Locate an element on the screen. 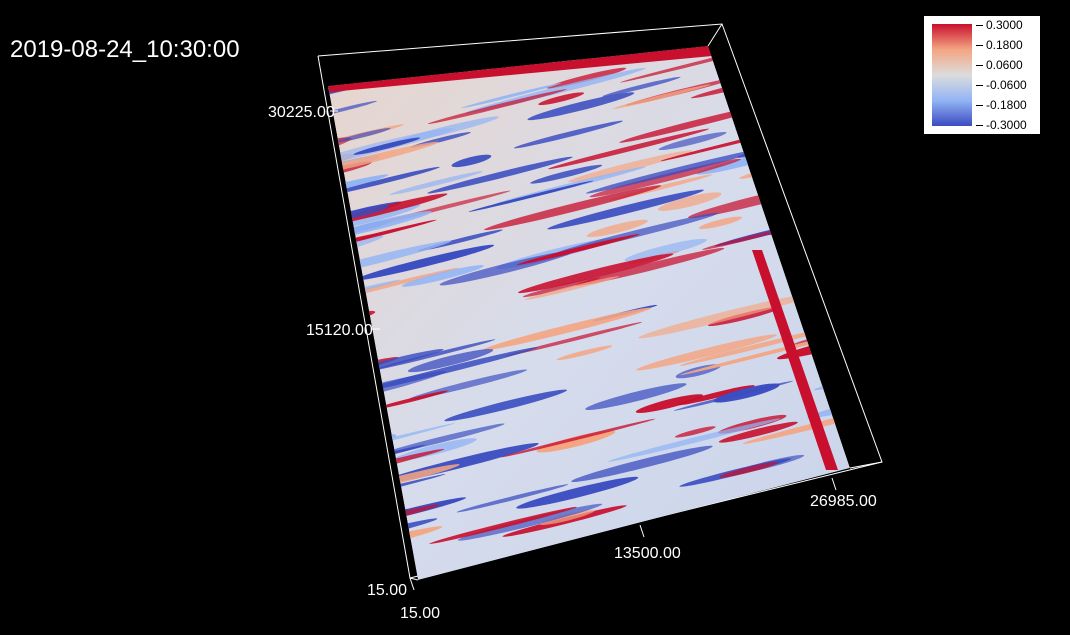 This screenshot has width=1070, height=635. surface-ridge is located at coordinates (795, 360).